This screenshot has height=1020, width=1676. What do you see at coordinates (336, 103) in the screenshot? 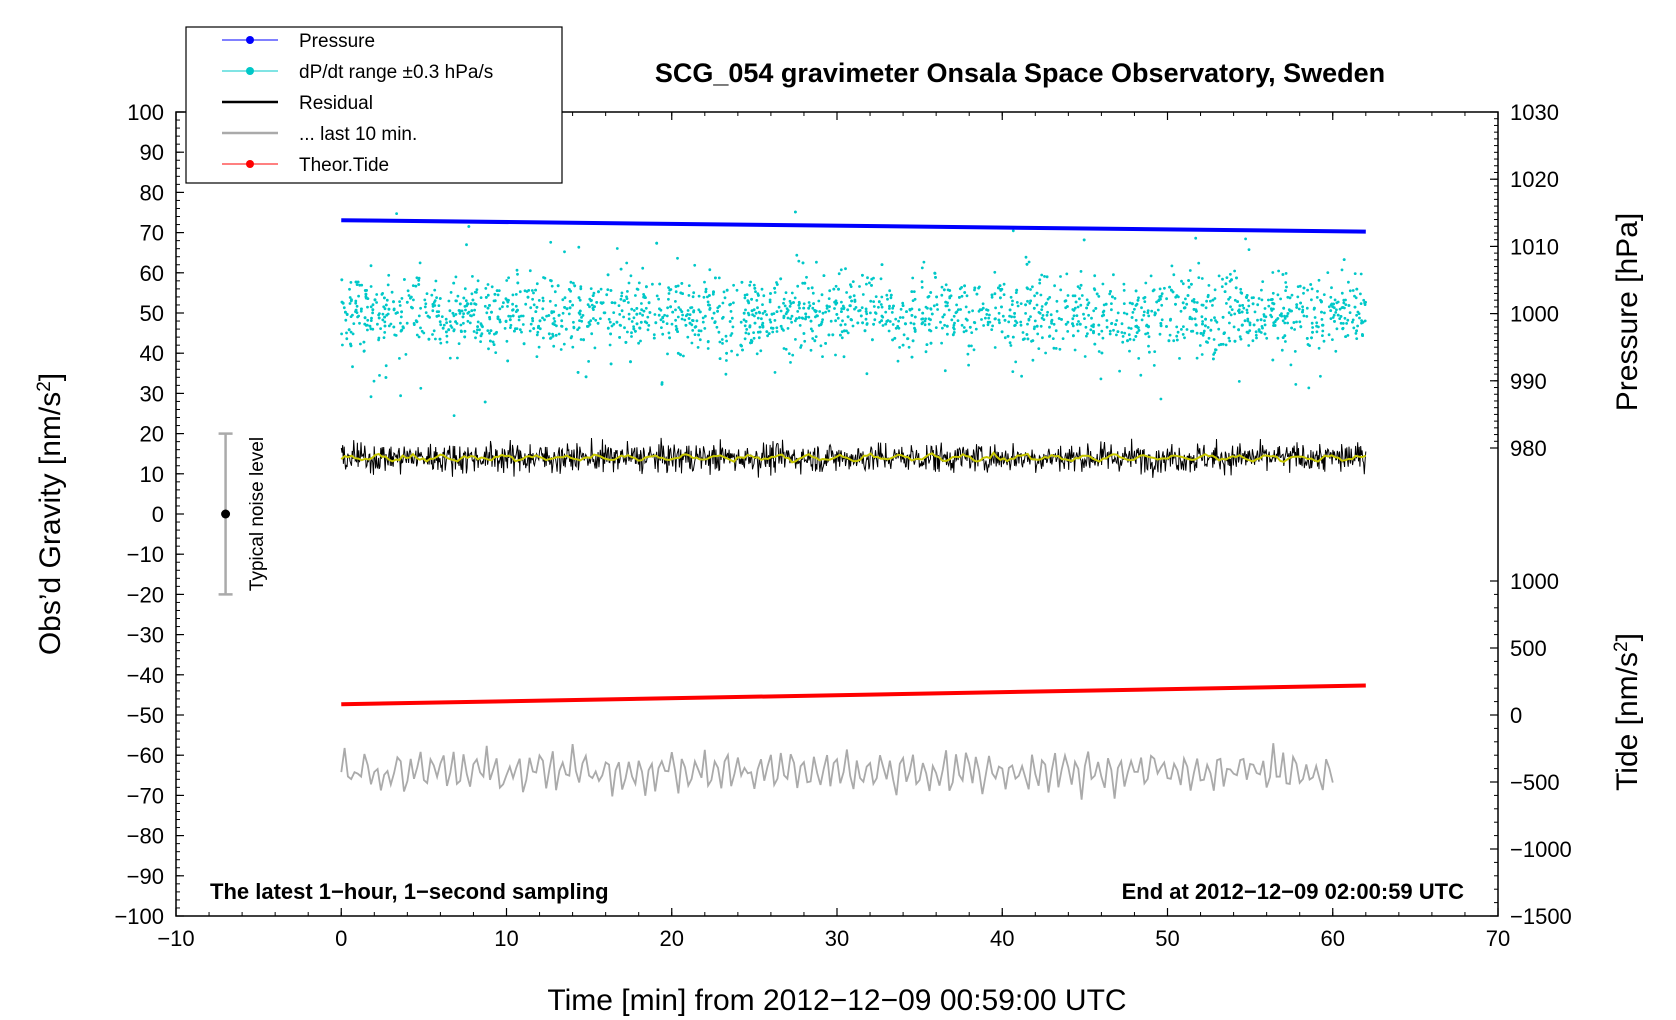
I see `legend-label: Residual` at bounding box center [336, 103].